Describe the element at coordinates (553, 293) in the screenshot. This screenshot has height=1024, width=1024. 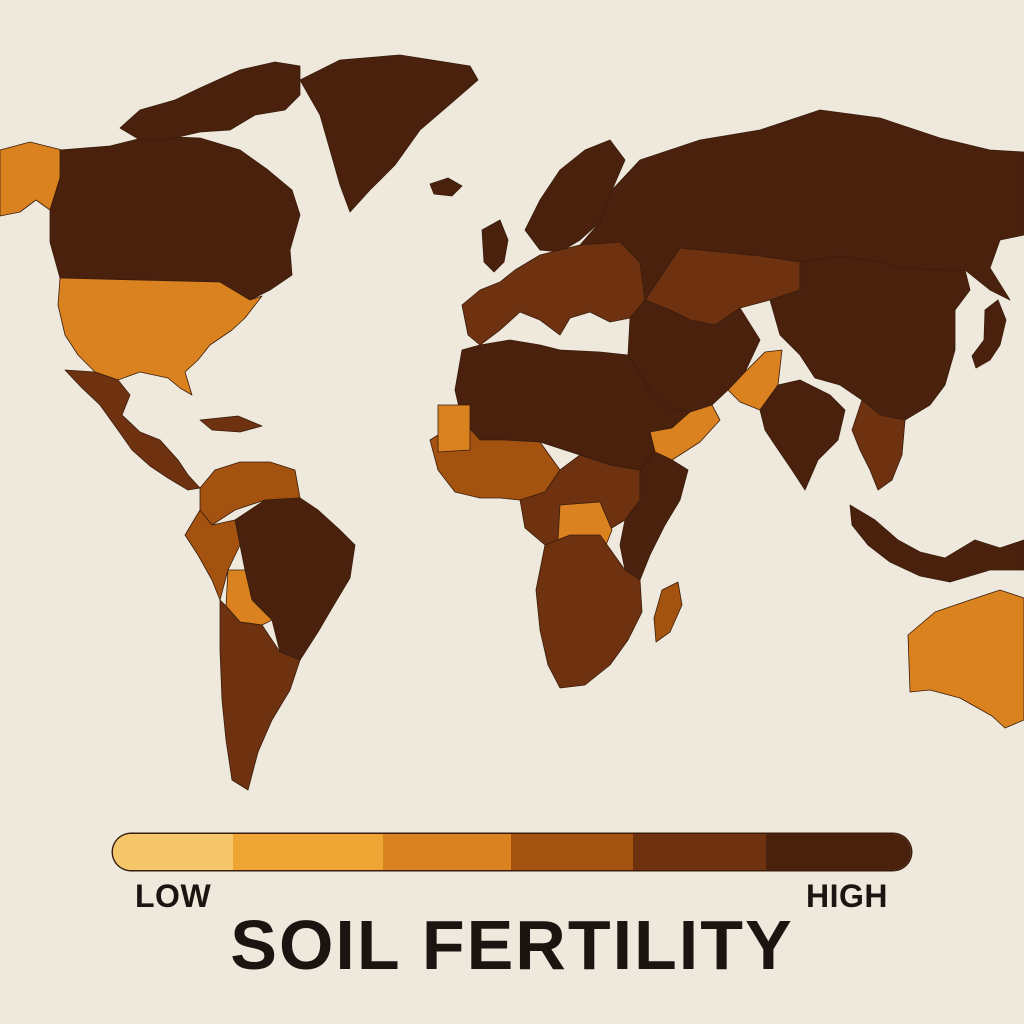
I see `region-europe` at that location.